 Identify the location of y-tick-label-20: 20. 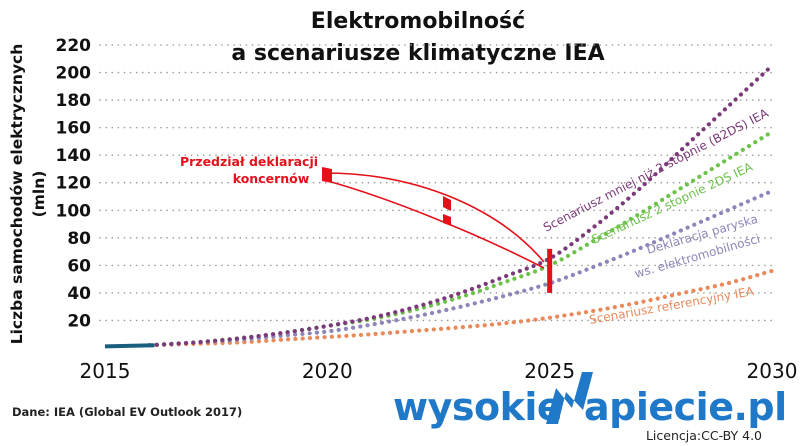
(79, 321).